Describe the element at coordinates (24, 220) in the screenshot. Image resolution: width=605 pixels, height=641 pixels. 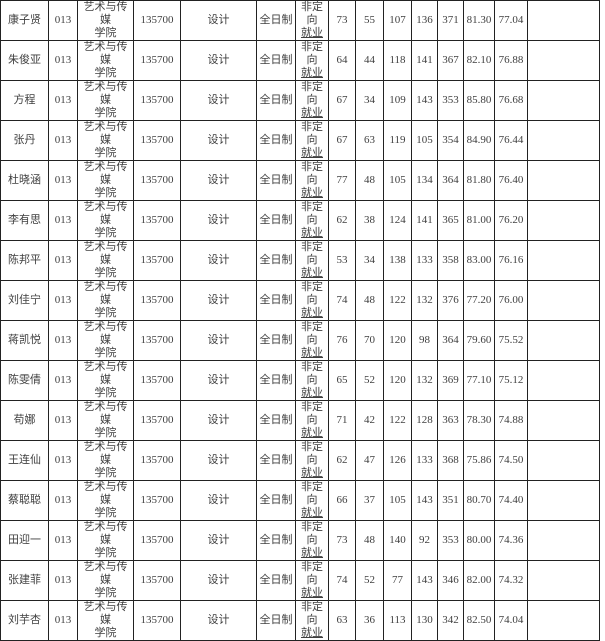
I see `cell-name: 李有思` at that location.